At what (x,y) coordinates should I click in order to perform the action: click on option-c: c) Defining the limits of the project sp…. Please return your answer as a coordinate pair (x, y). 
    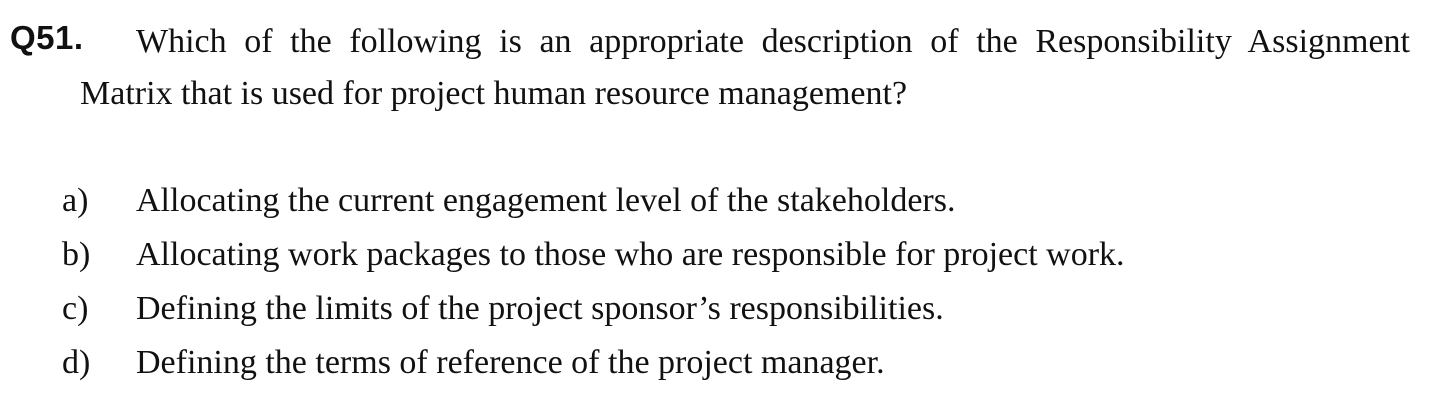
    Looking at the image, I should click on (732, 311).